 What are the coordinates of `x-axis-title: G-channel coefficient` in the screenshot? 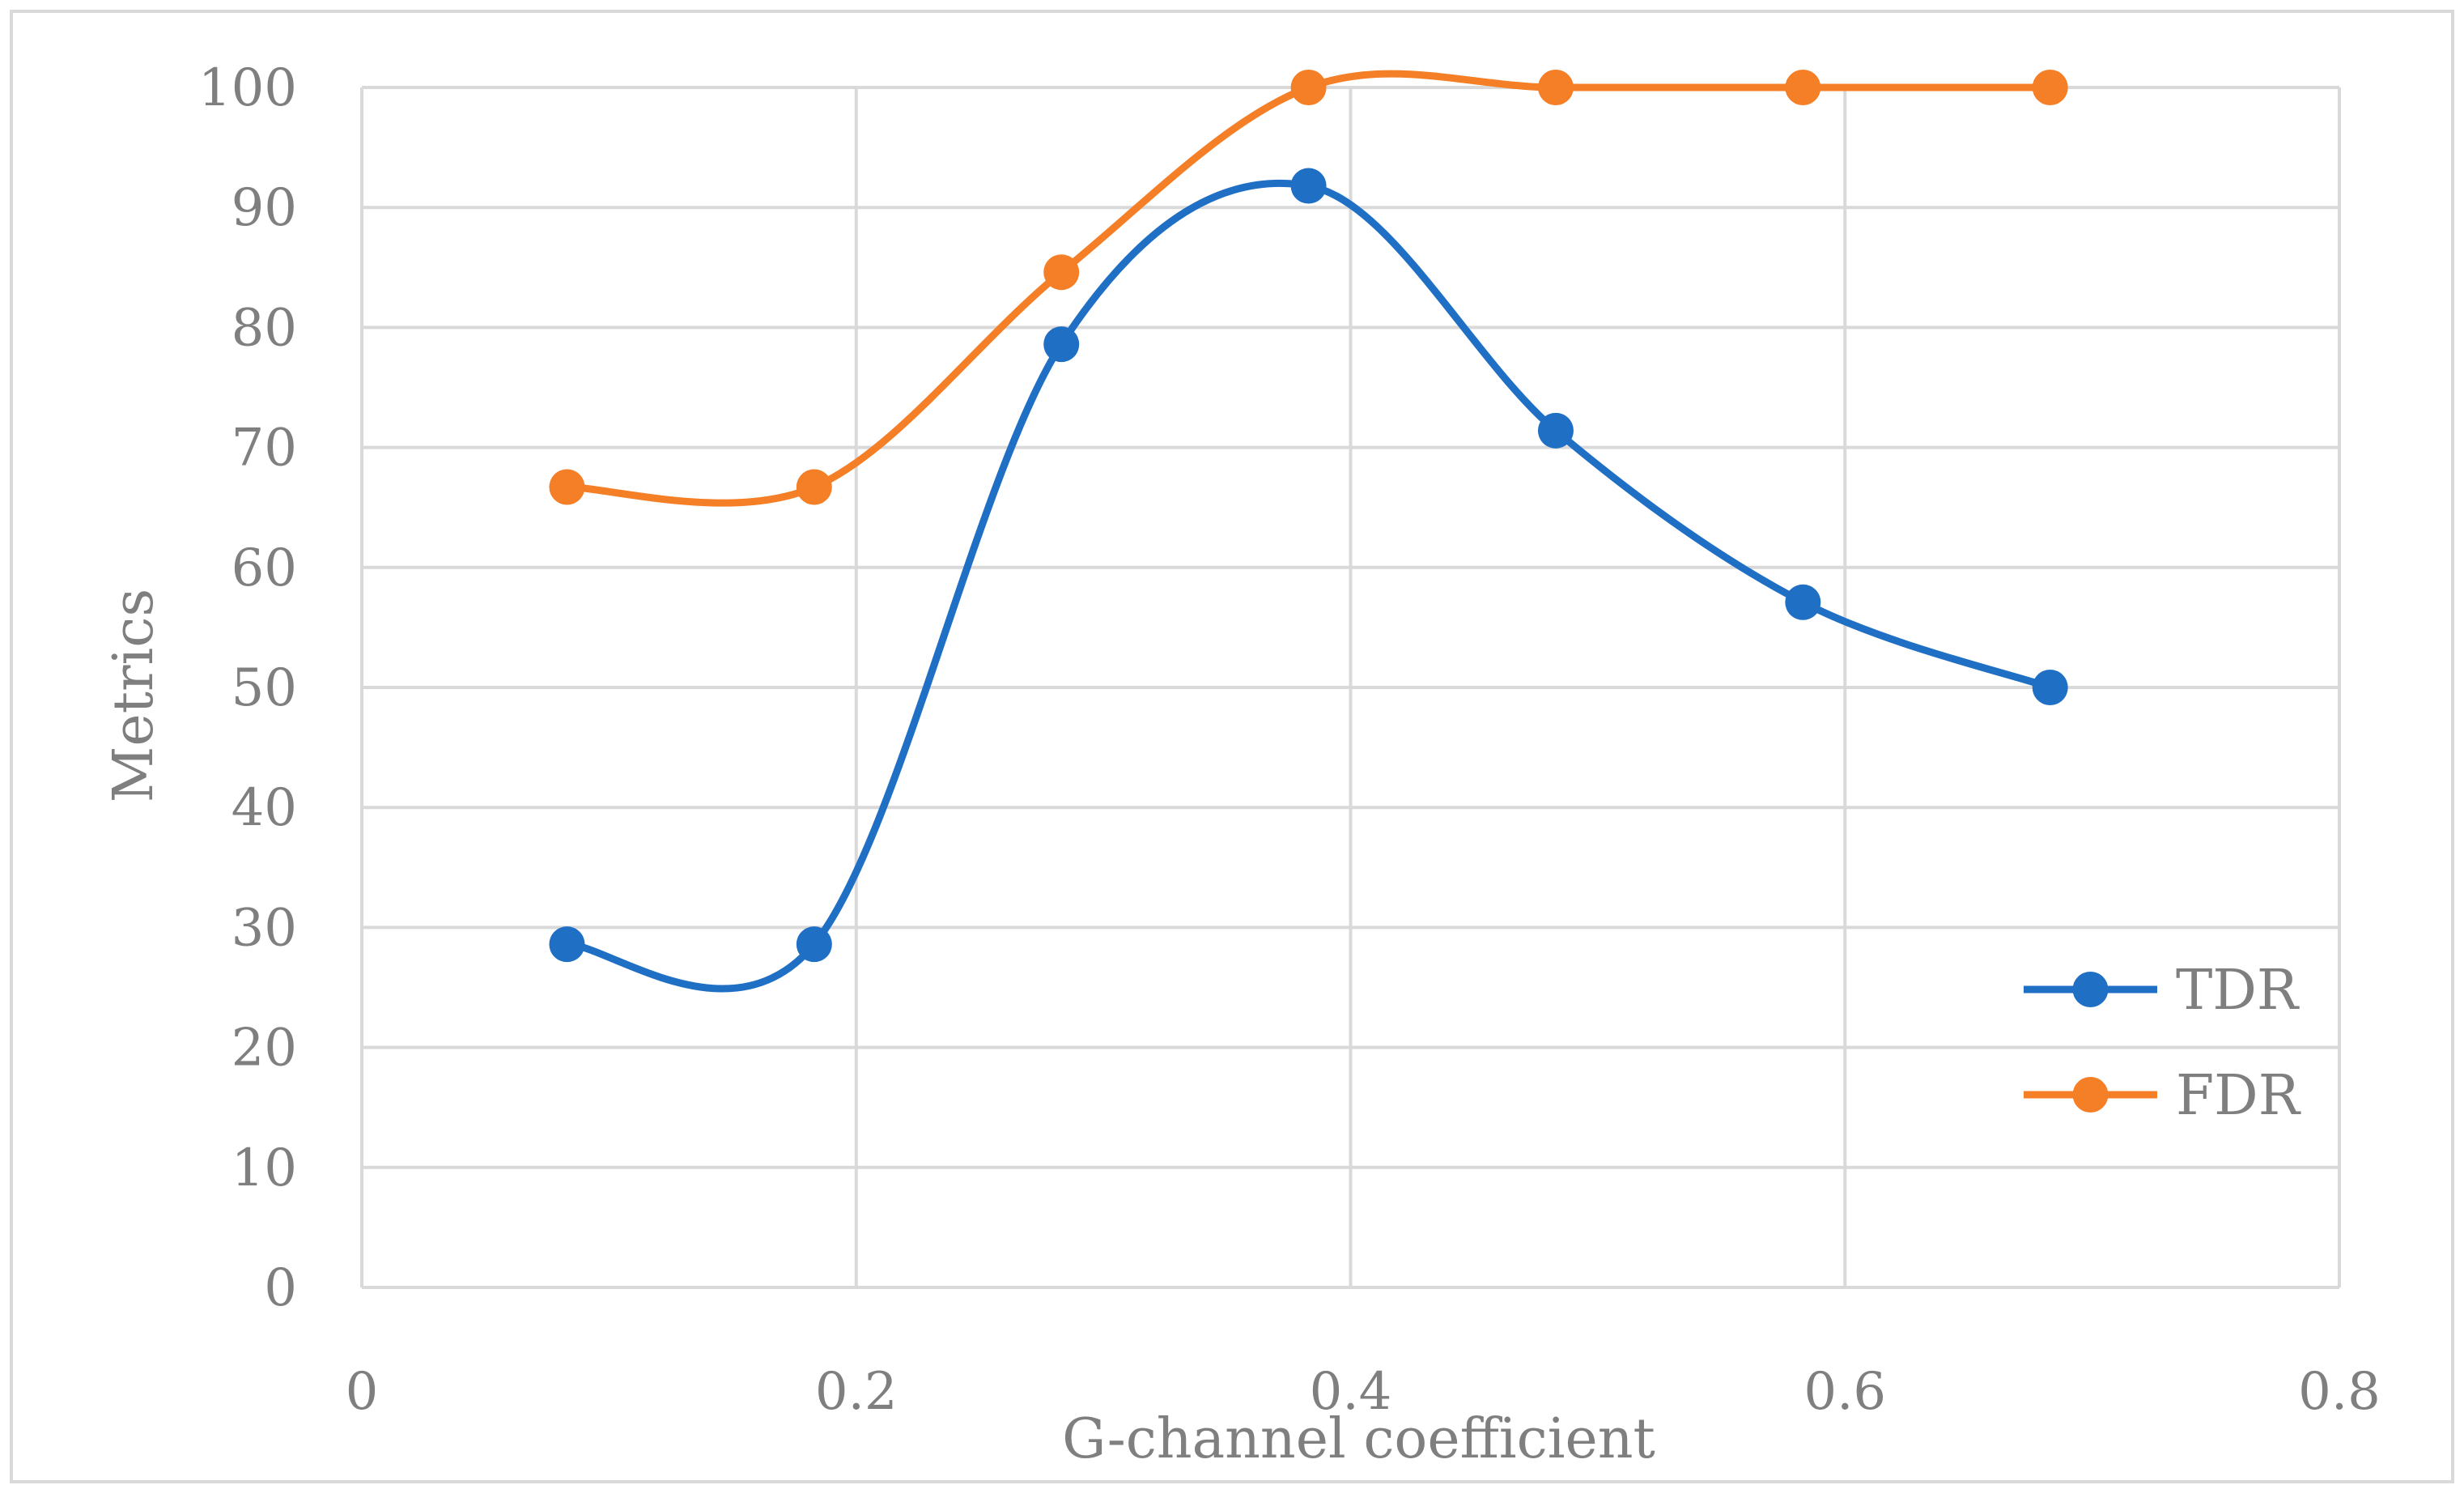 It's located at (1358, 1439).